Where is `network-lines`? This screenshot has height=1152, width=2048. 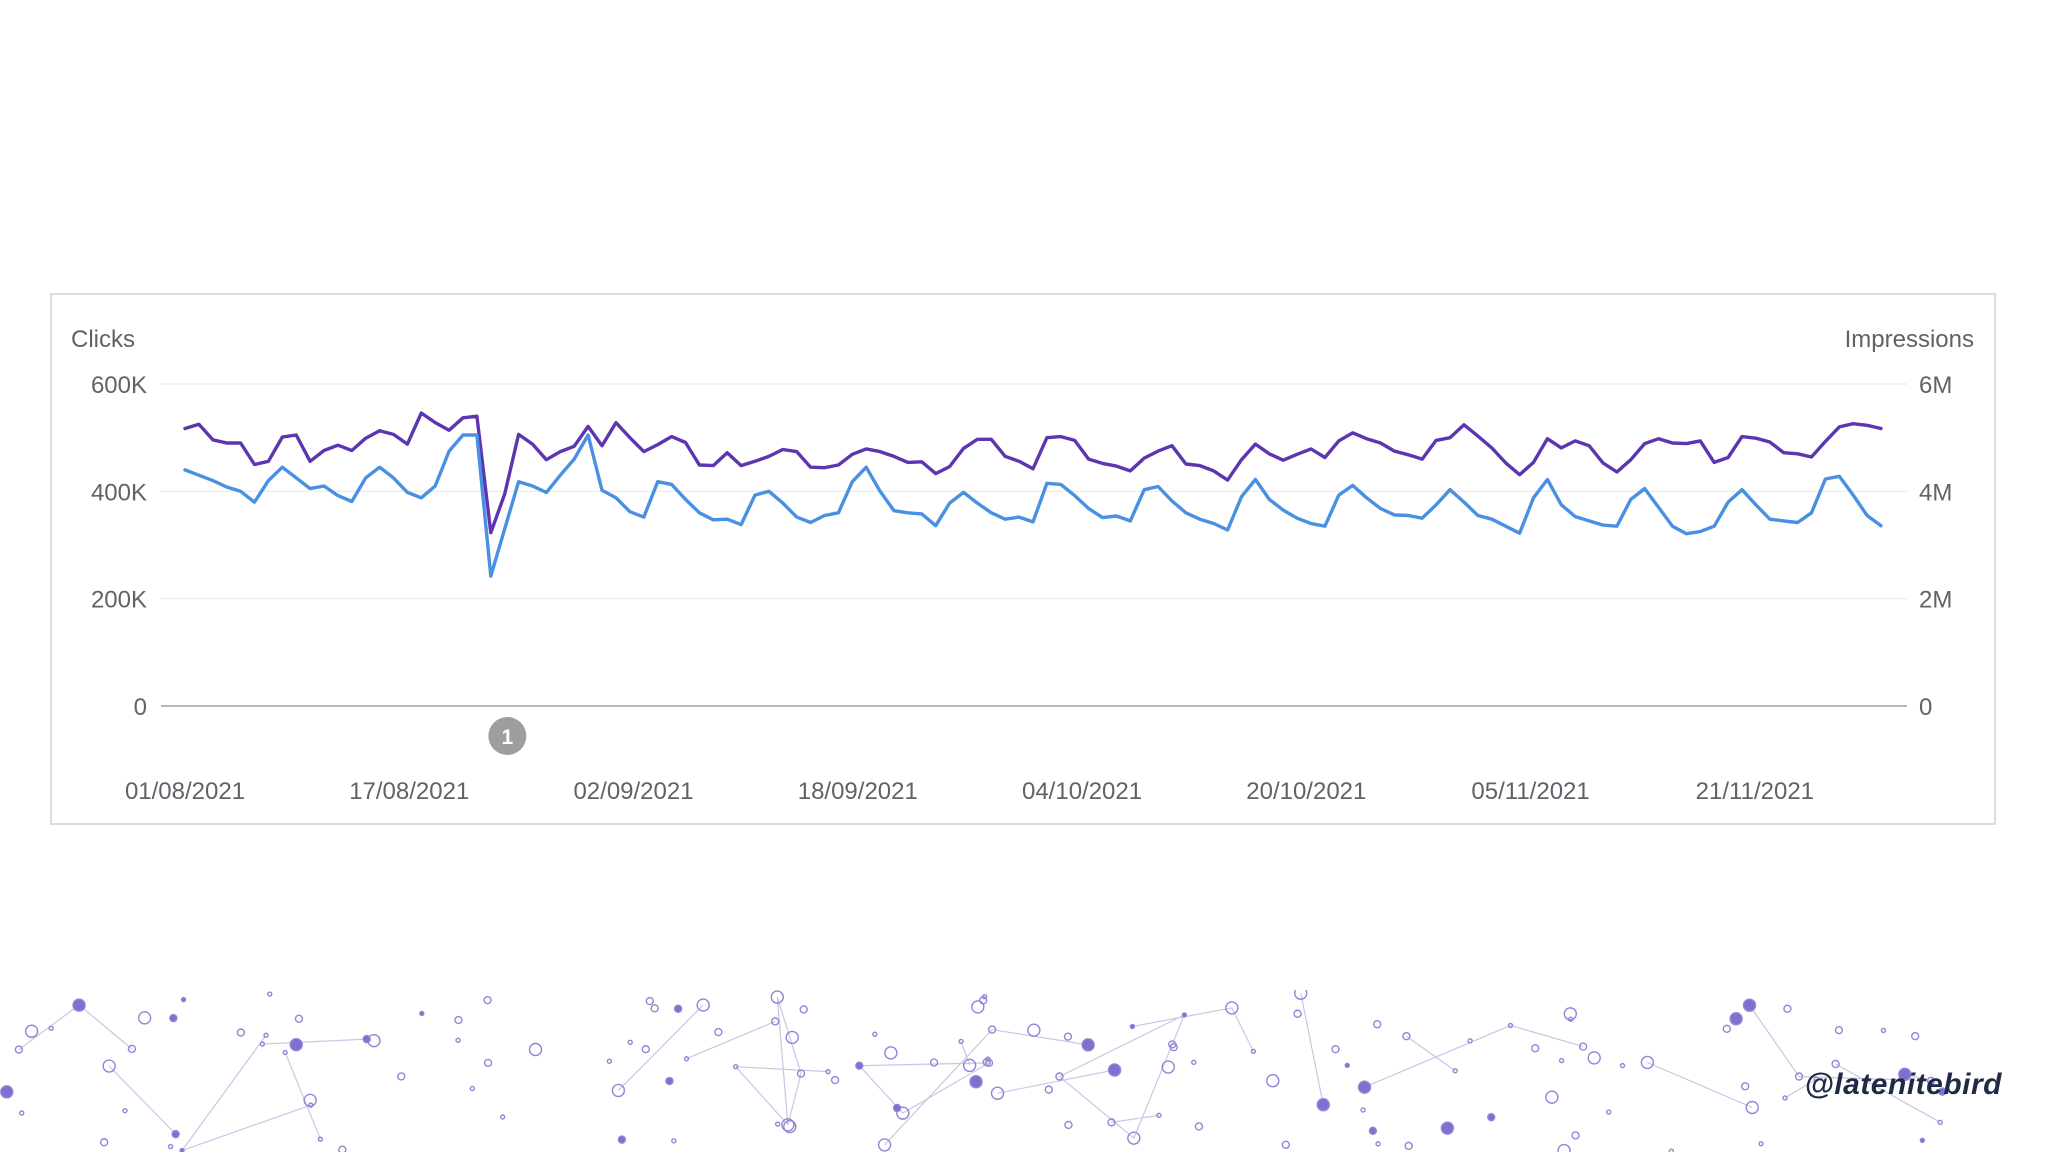
network-lines is located at coordinates (979, 1072).